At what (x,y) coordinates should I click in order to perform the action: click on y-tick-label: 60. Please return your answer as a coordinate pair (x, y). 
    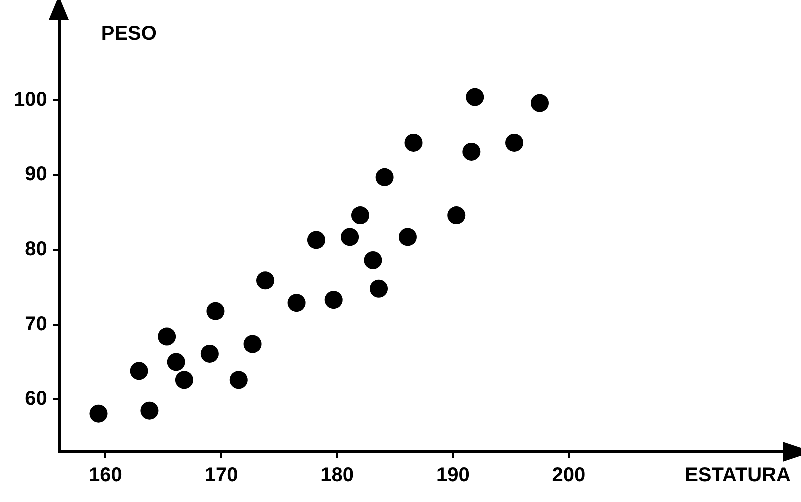
    Looking at the image, I should click on (36, 399).